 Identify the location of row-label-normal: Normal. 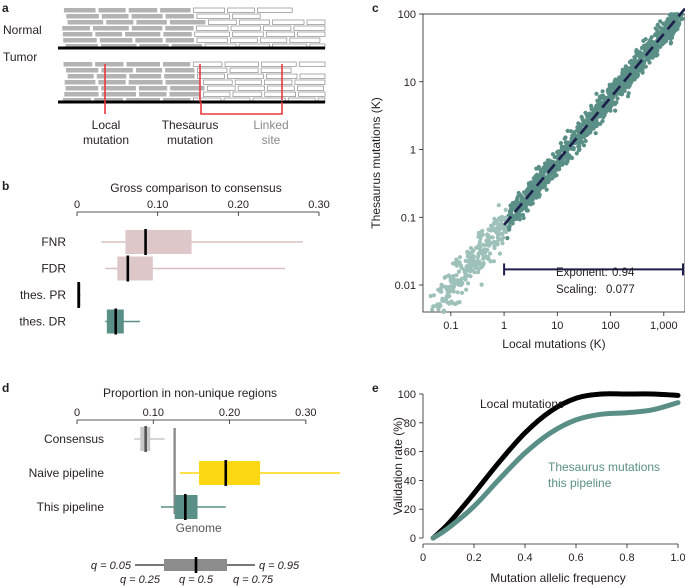
(22, 30).